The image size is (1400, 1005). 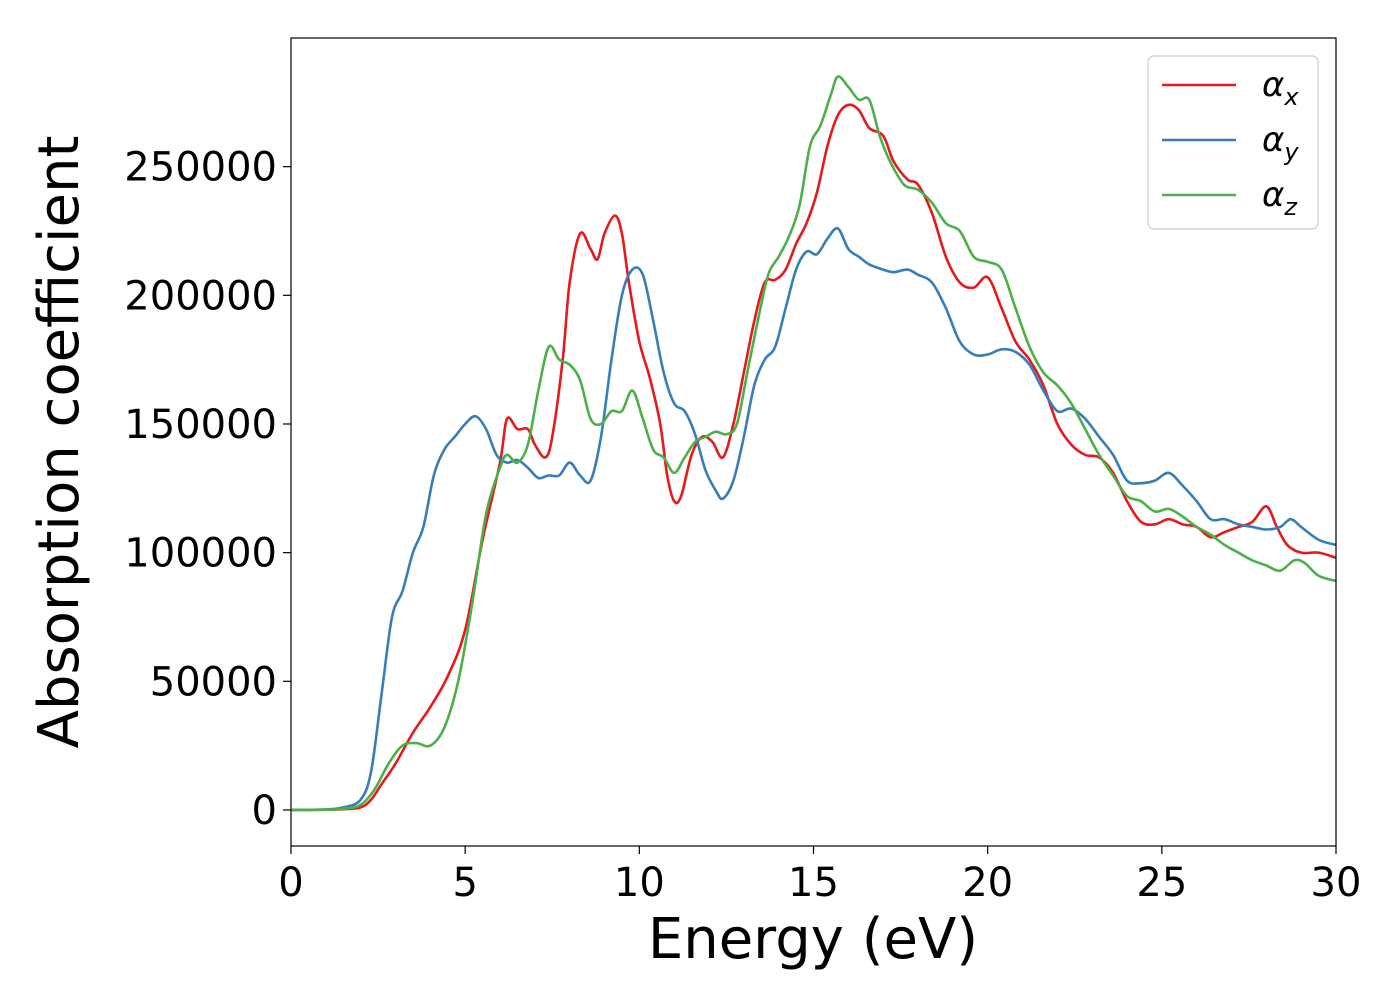 I want to click on legend-label: αx, so click(x=1280, y=88).